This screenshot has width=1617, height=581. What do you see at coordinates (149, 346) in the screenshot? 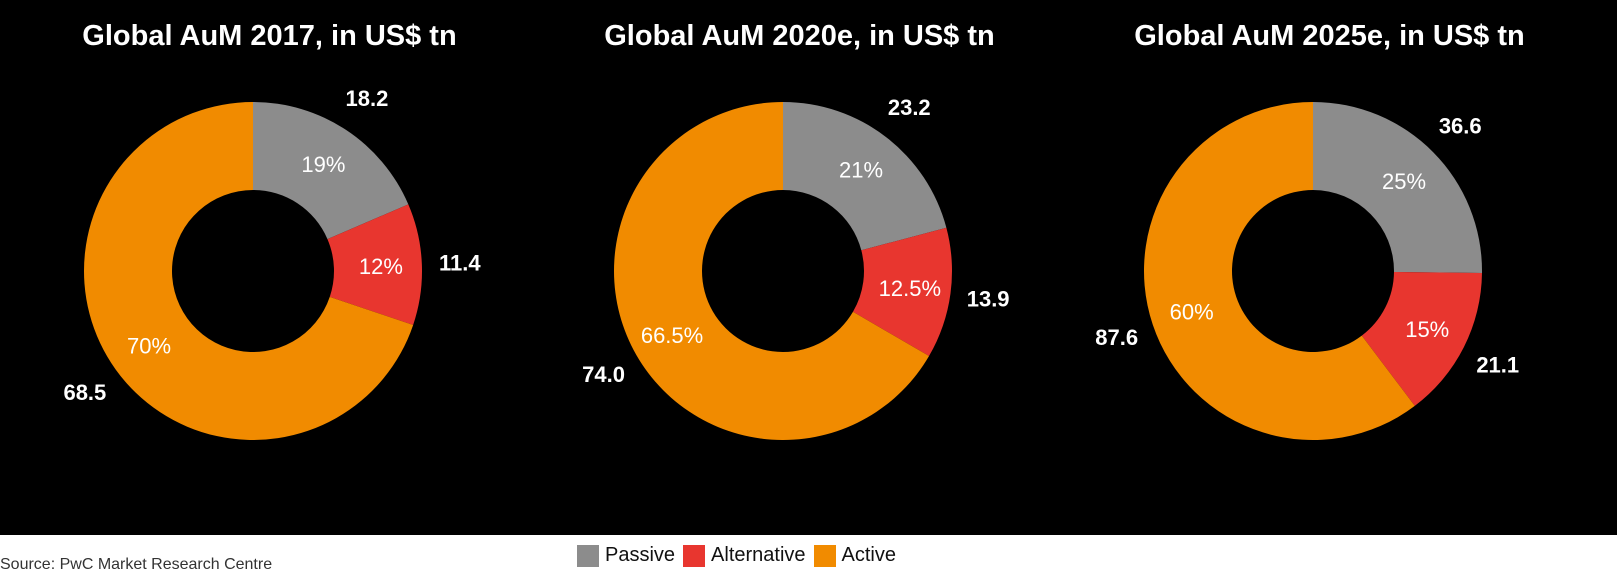
I see `percent-label-active: 70%` at bounding box center [149, 346].